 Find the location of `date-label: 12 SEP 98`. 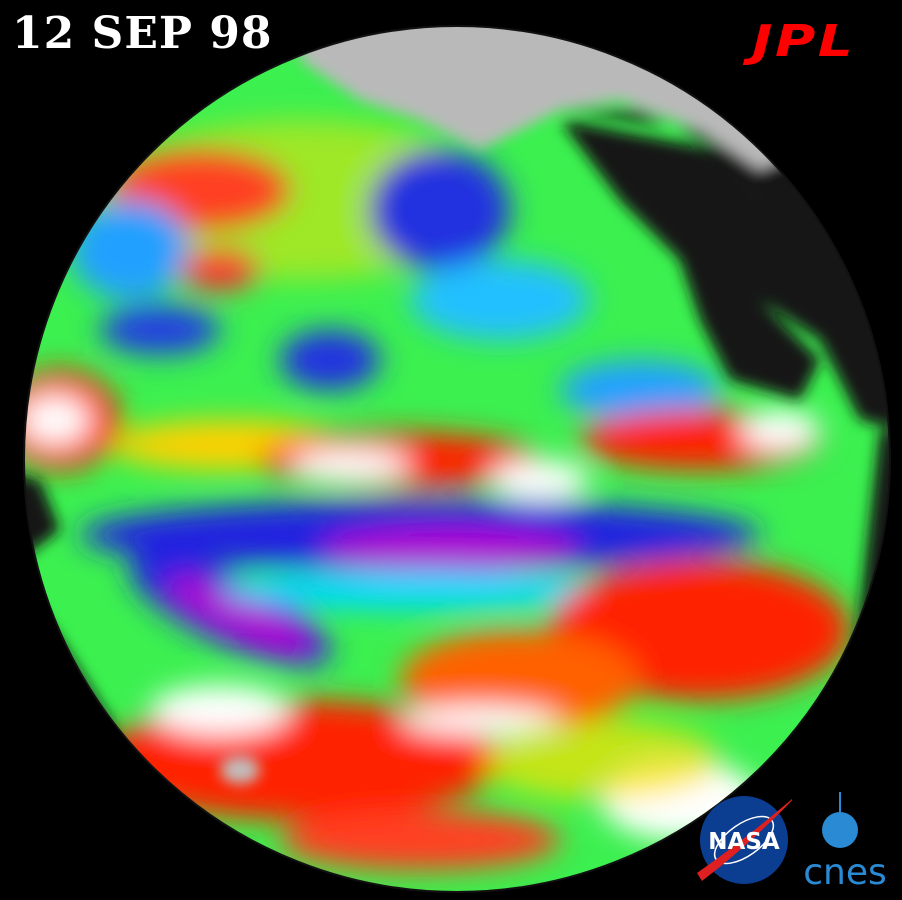

date-label: 12 SEP 98 is located at coordinates (142, 33).